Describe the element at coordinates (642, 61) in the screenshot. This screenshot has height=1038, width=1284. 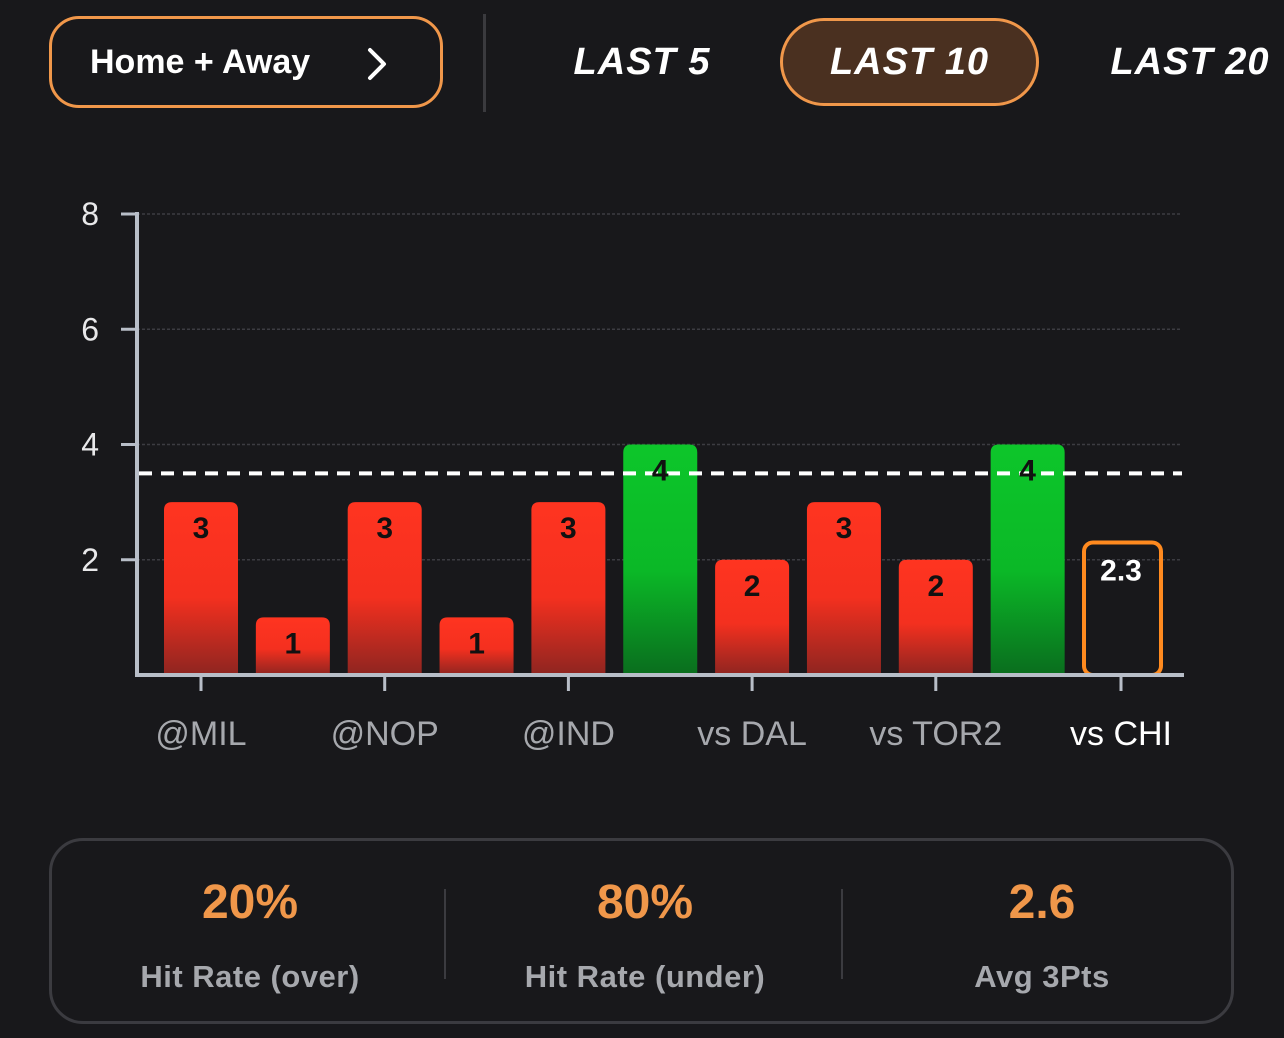
I see `tab-last-5: LAST 5` at that location.